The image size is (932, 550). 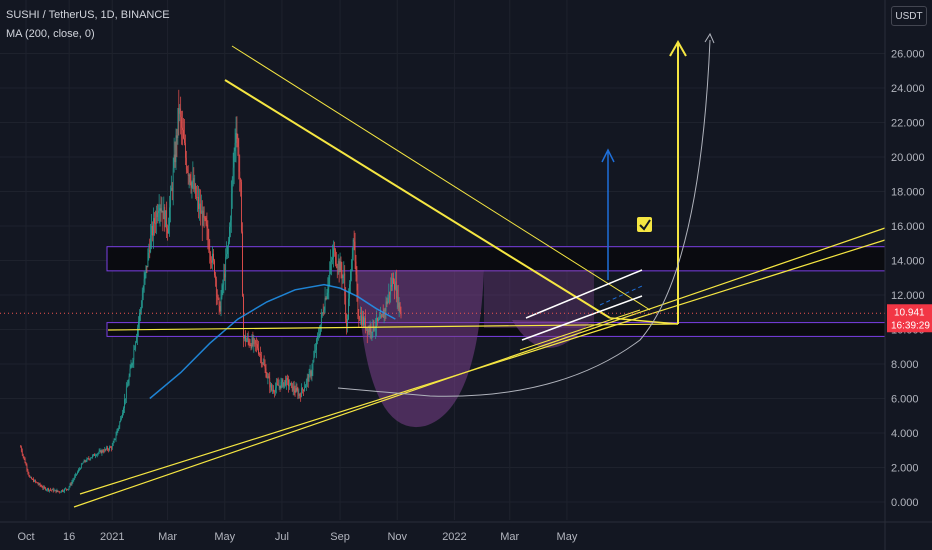 What do you see at coordinates (466, 532) in the screenshot?
I see `time-axis: Oct 16 2021 Mar May Jul Sep Nov 2022 Mar May` at bounding box center [466, 532].